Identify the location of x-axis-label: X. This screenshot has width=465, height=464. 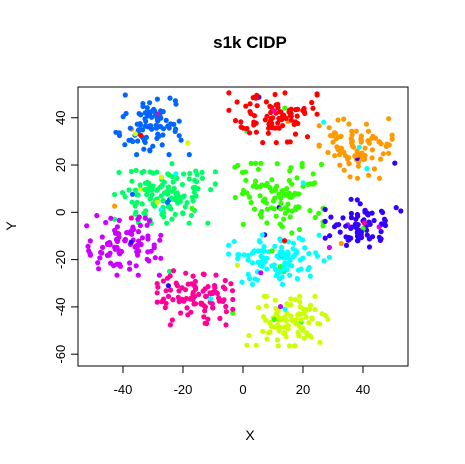
(250, 435).